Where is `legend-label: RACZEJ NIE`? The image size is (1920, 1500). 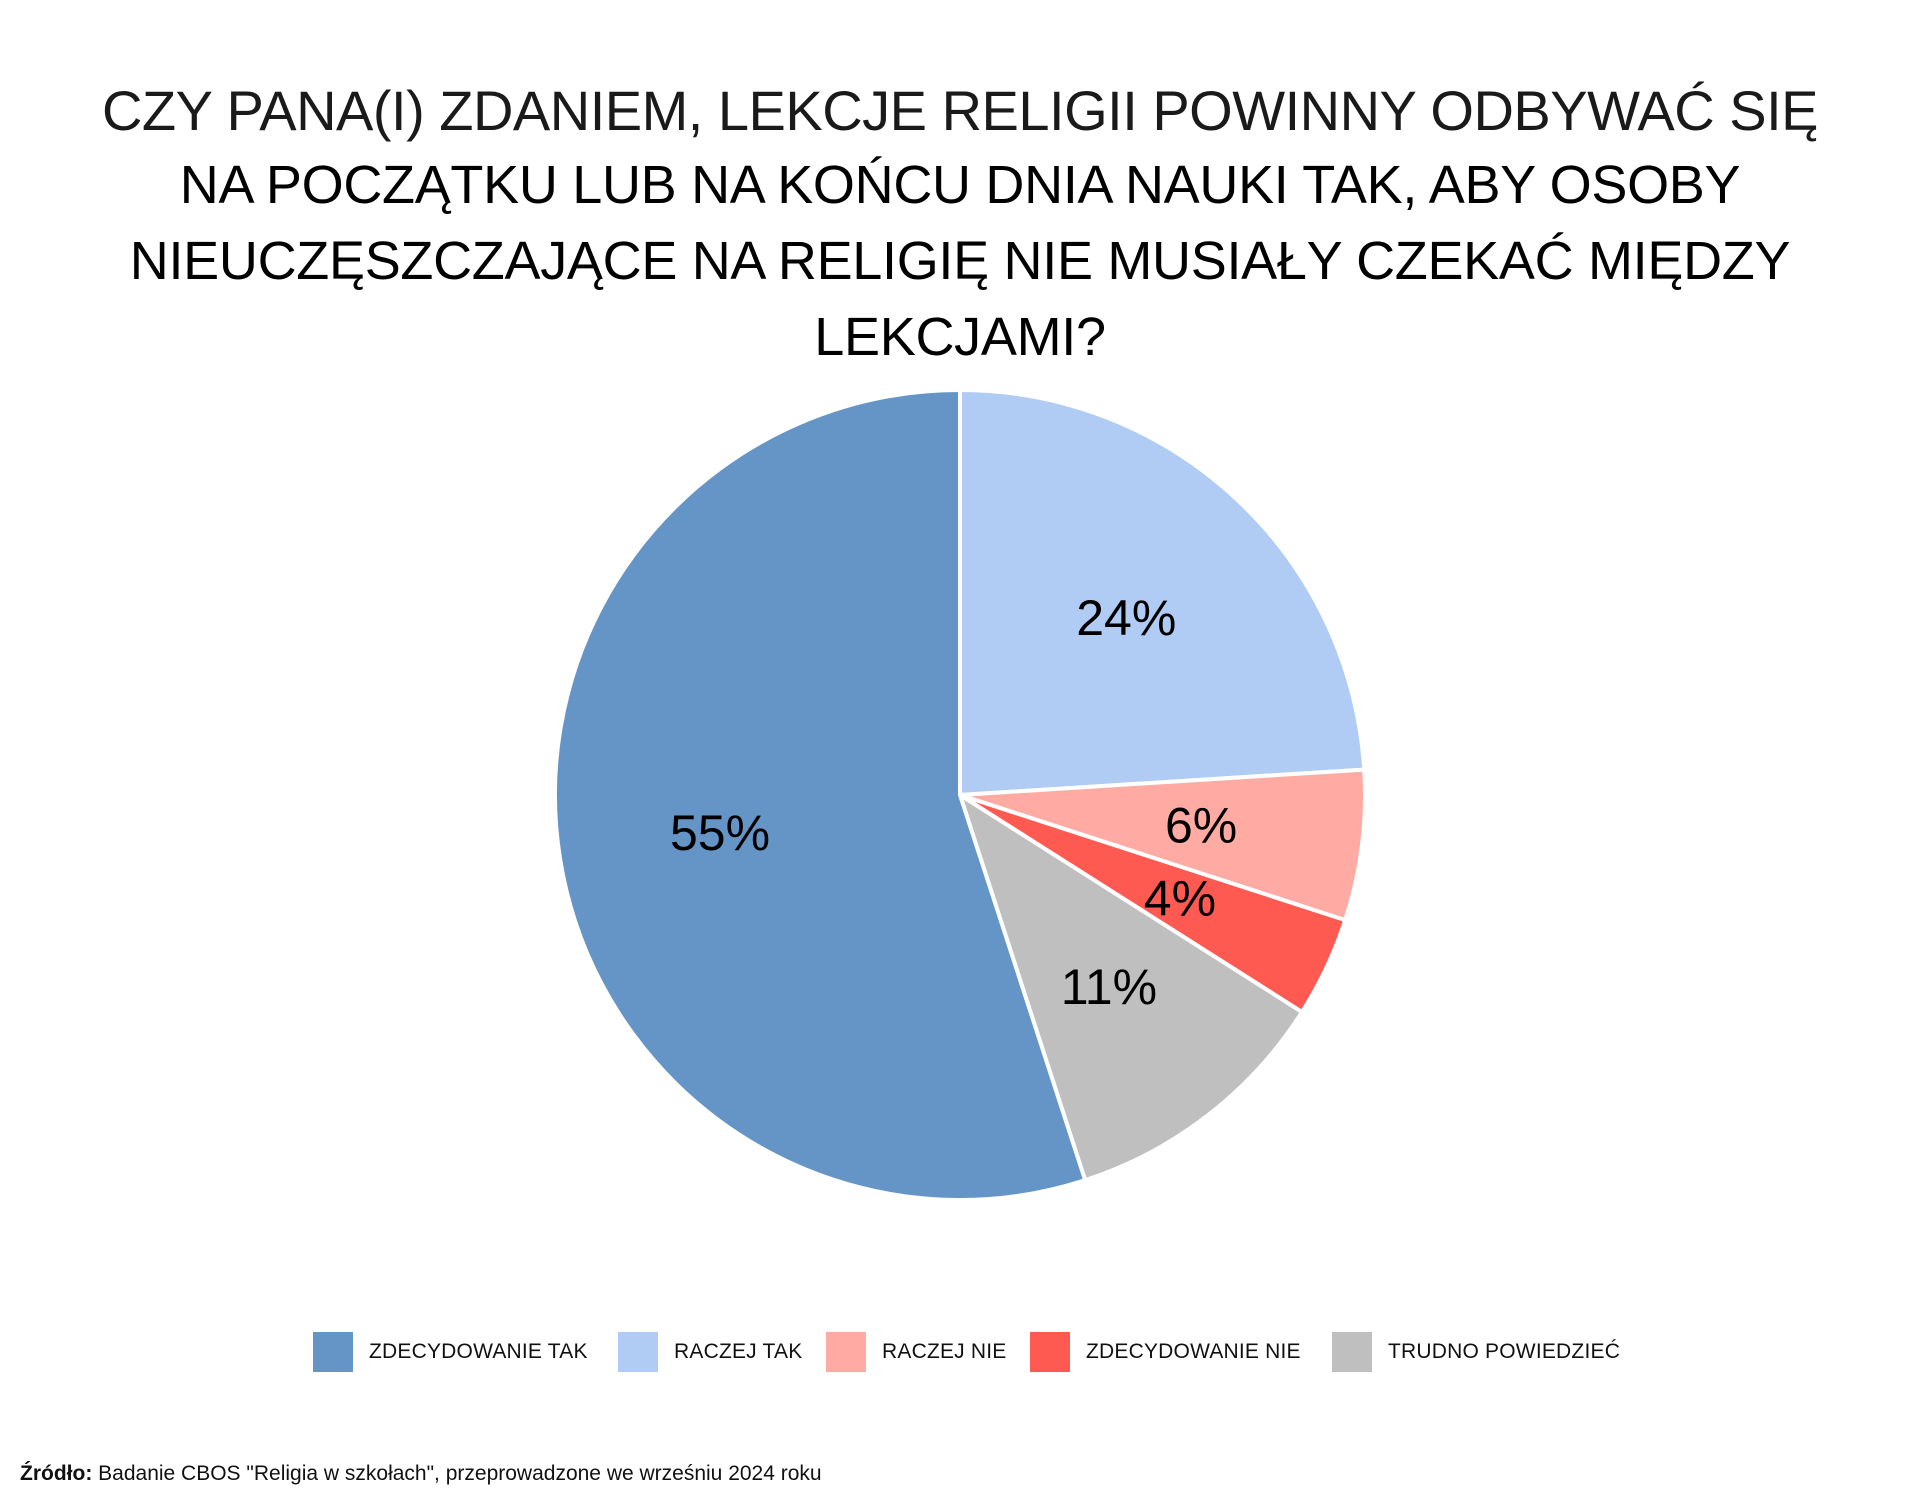
legend-label: RACZEJ NIE is located at coordinates (944, 1351).